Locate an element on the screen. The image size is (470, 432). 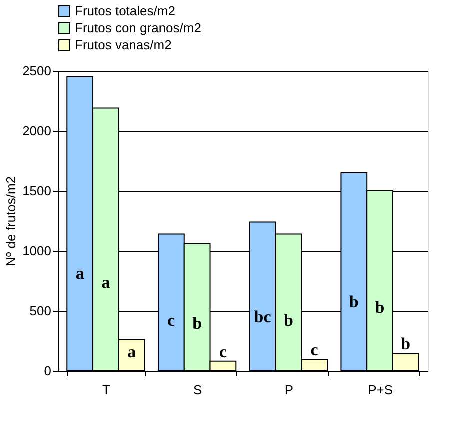
data-label: bc is located at coordinates (263, 316).